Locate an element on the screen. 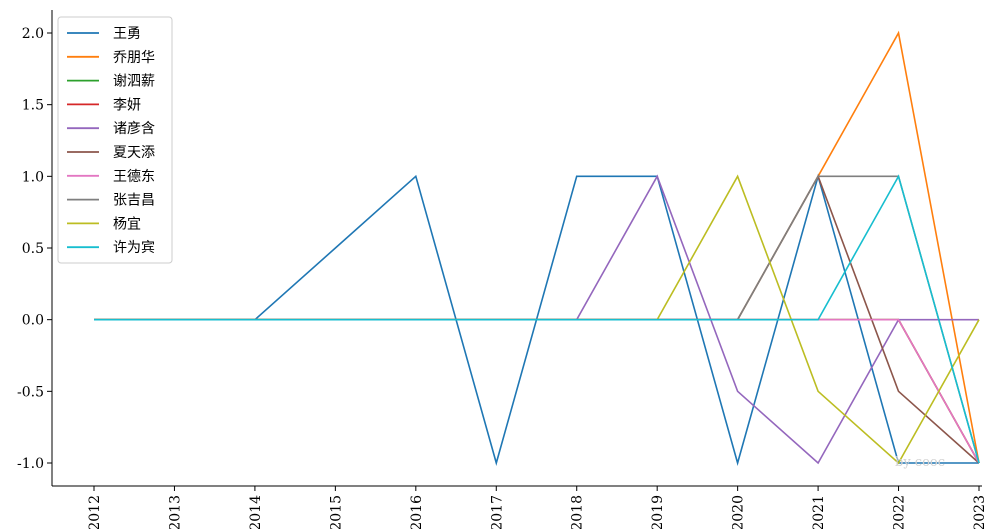  x-tick-label: 2022 is located at coordinates (900, 512).